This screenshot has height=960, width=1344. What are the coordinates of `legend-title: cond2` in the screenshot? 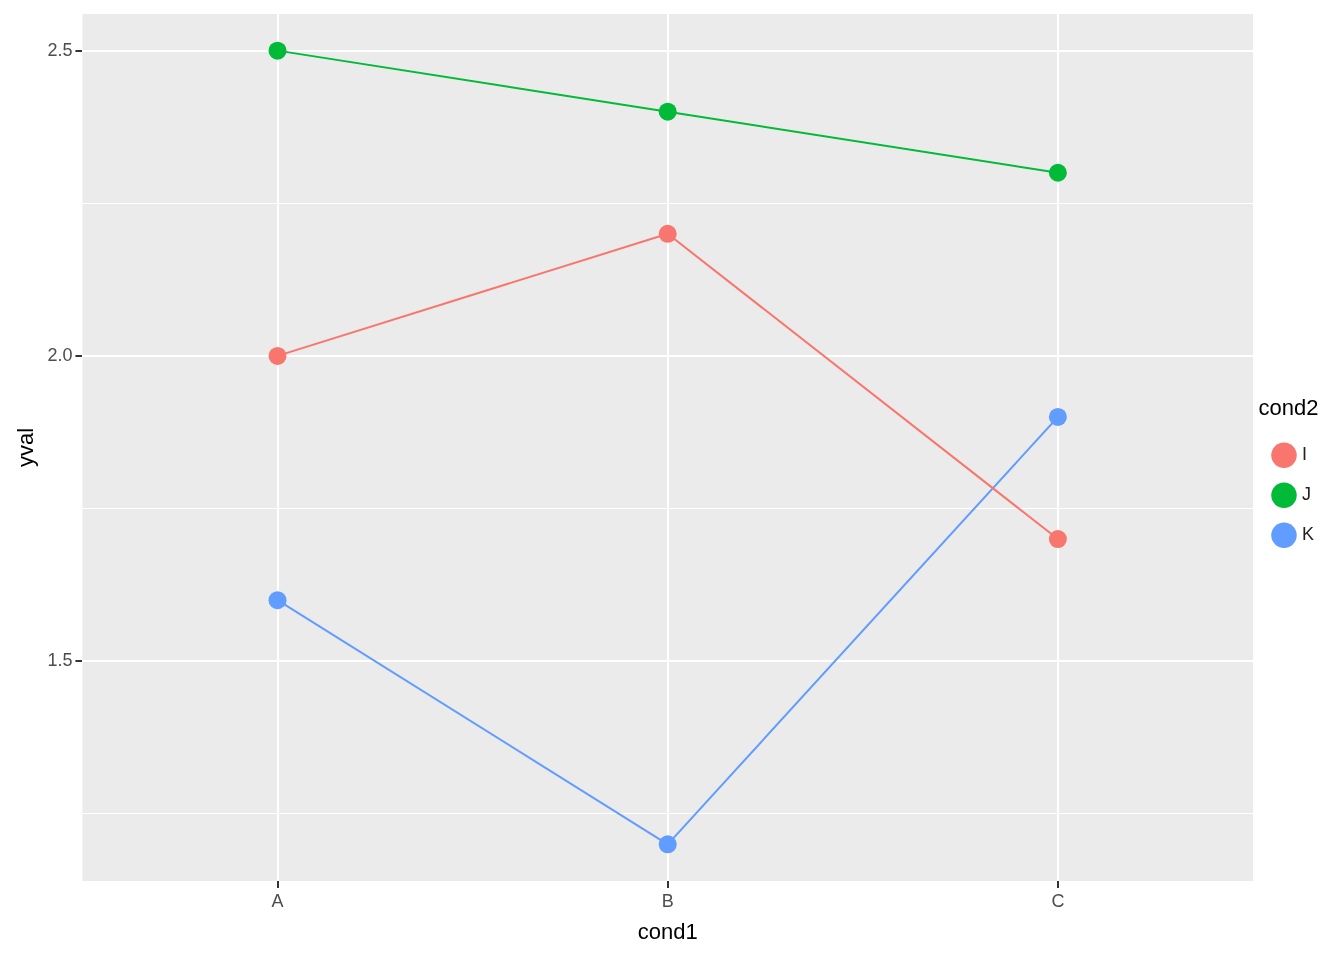 It's located at (1288, 407).